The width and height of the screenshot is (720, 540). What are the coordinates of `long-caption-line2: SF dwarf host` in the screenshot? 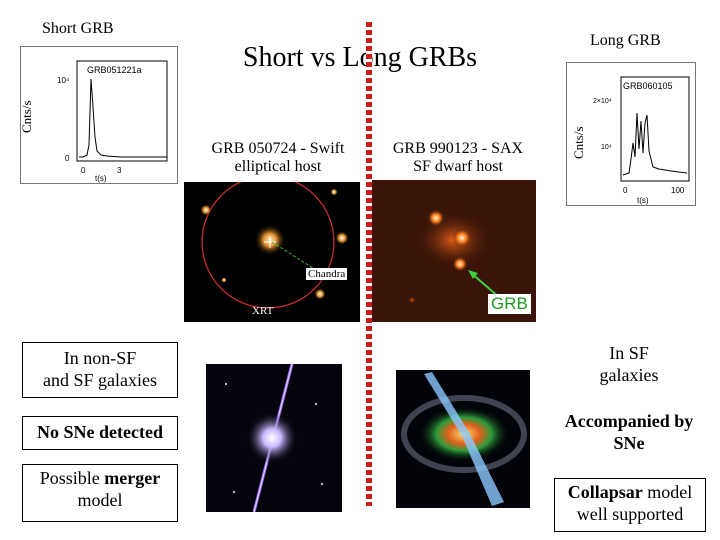 It's located at (458, 166).